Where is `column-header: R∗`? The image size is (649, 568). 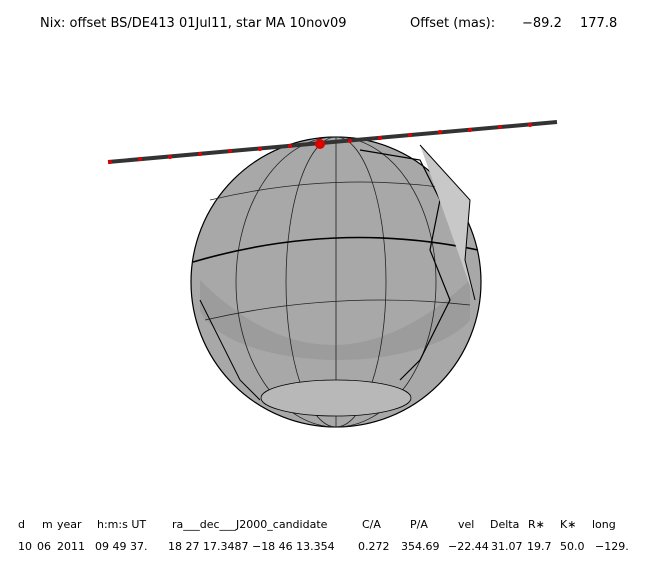 column-header: R∗ is located at coordinates (536, 524).